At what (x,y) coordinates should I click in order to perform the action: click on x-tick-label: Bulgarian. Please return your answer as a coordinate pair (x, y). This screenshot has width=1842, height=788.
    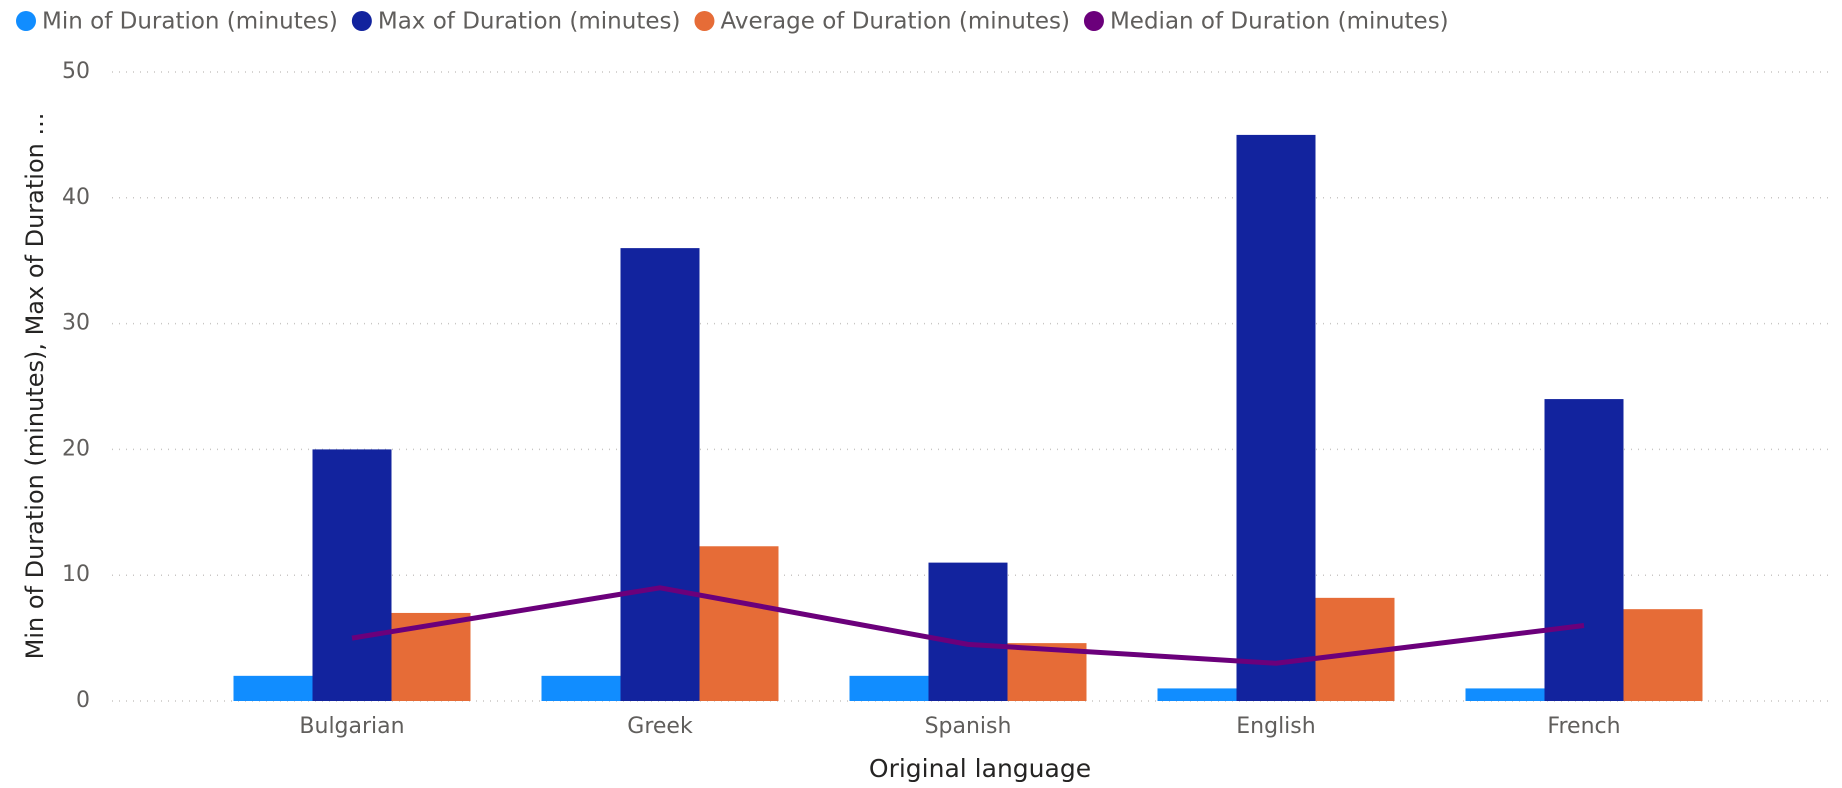
    Looking at the image, I should click on (351, 726).